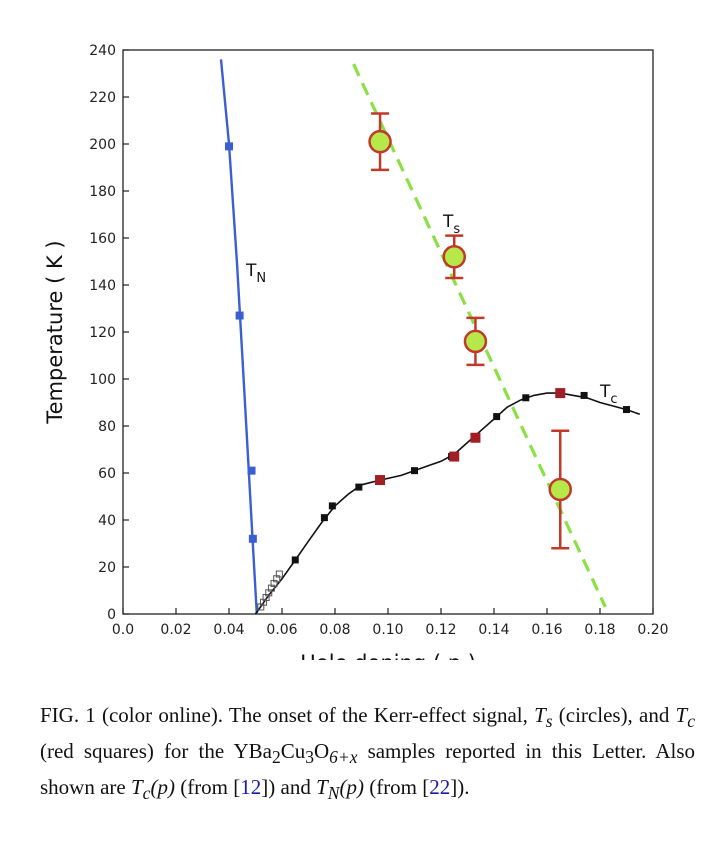  Describe the element at coordinates (440, 630) in the screenshot. I see `x-tick-label: 0.12` at that location.